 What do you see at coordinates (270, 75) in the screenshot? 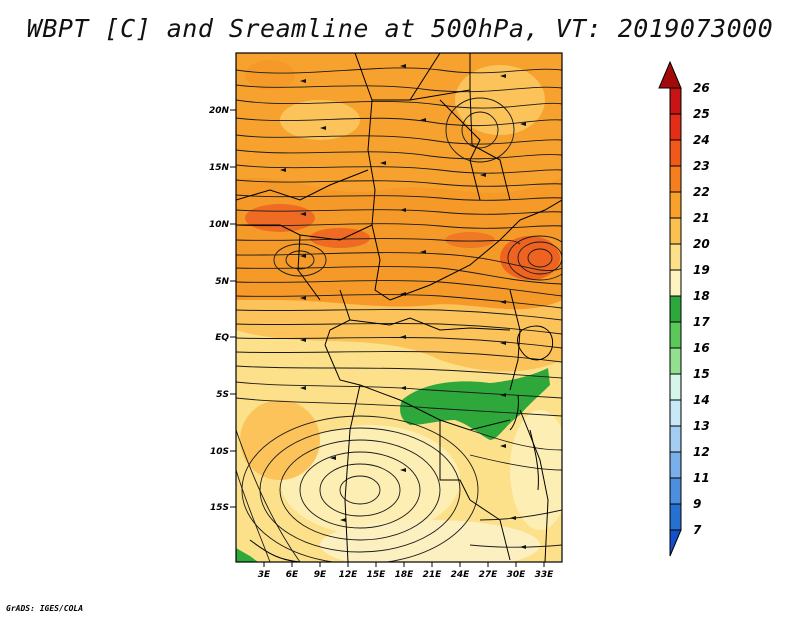
I see `warm-patch-nw` at bounding box center [270, 75].